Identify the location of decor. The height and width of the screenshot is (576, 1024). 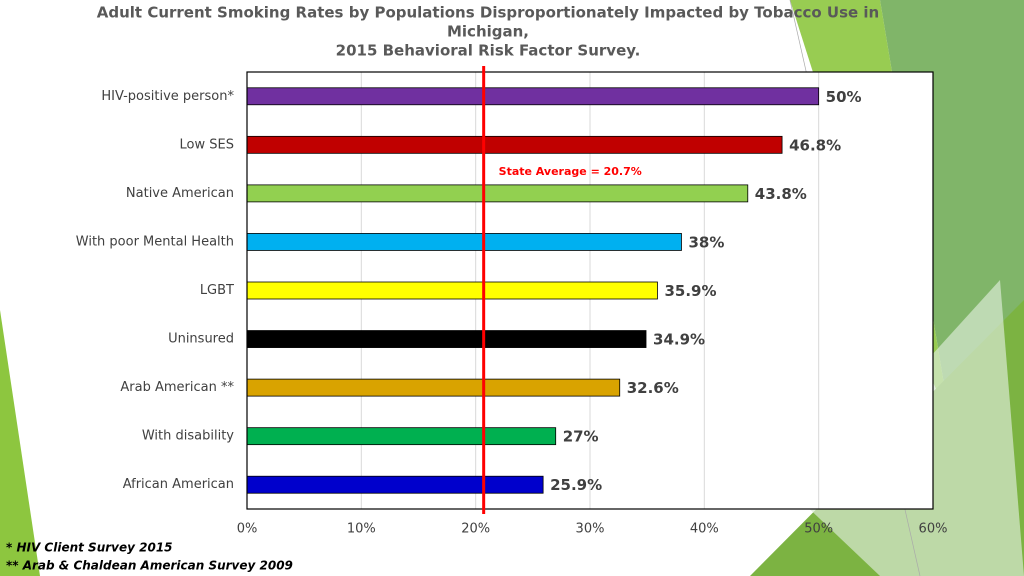
(20, 443).